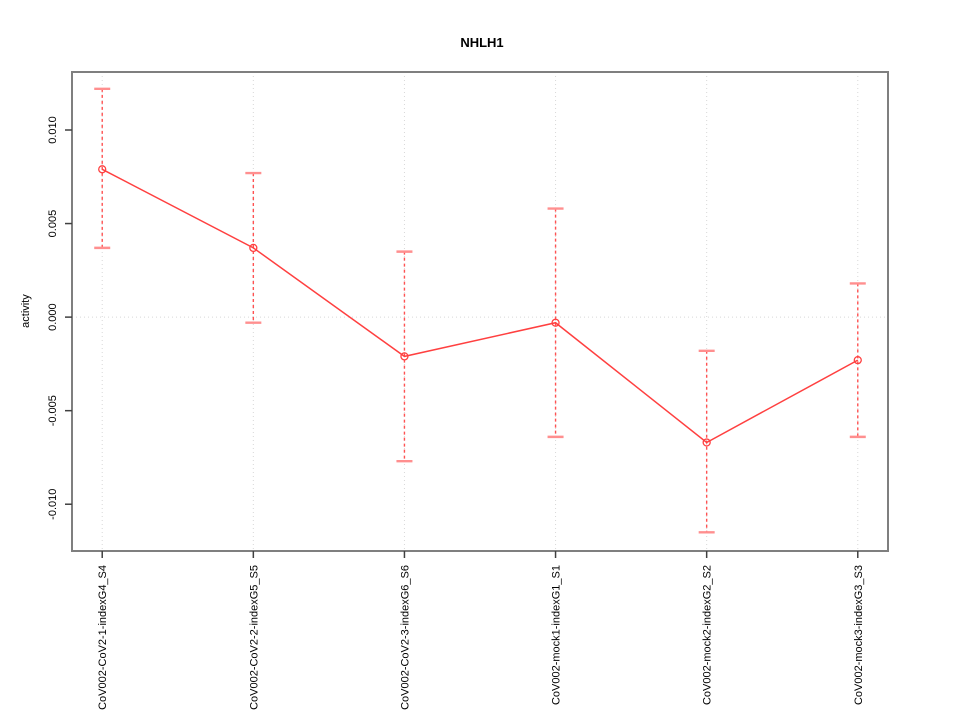  Describe the element at coordinates (53, 130) in the screenshot. I see `y-tick-label: 0.010` at that location.